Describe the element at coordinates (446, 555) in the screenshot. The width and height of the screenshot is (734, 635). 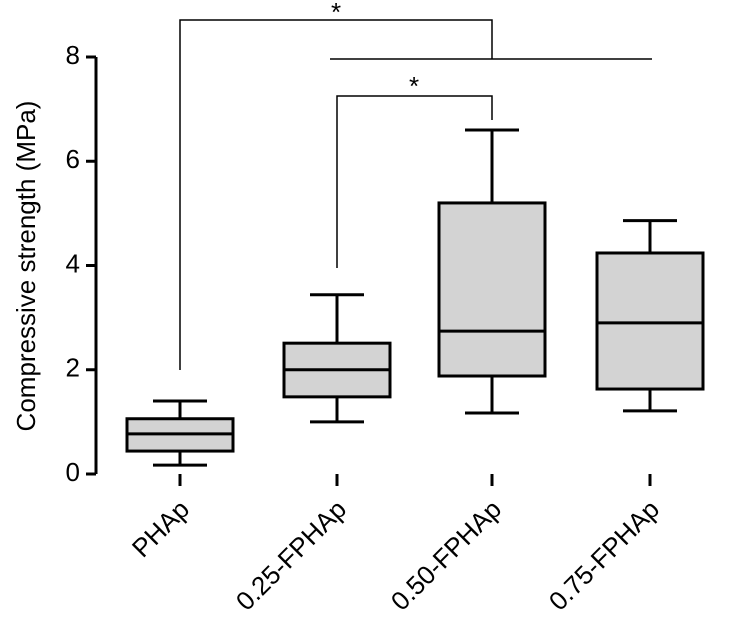
I see `x-tick-label: 0.50-FPHAp` at that location.